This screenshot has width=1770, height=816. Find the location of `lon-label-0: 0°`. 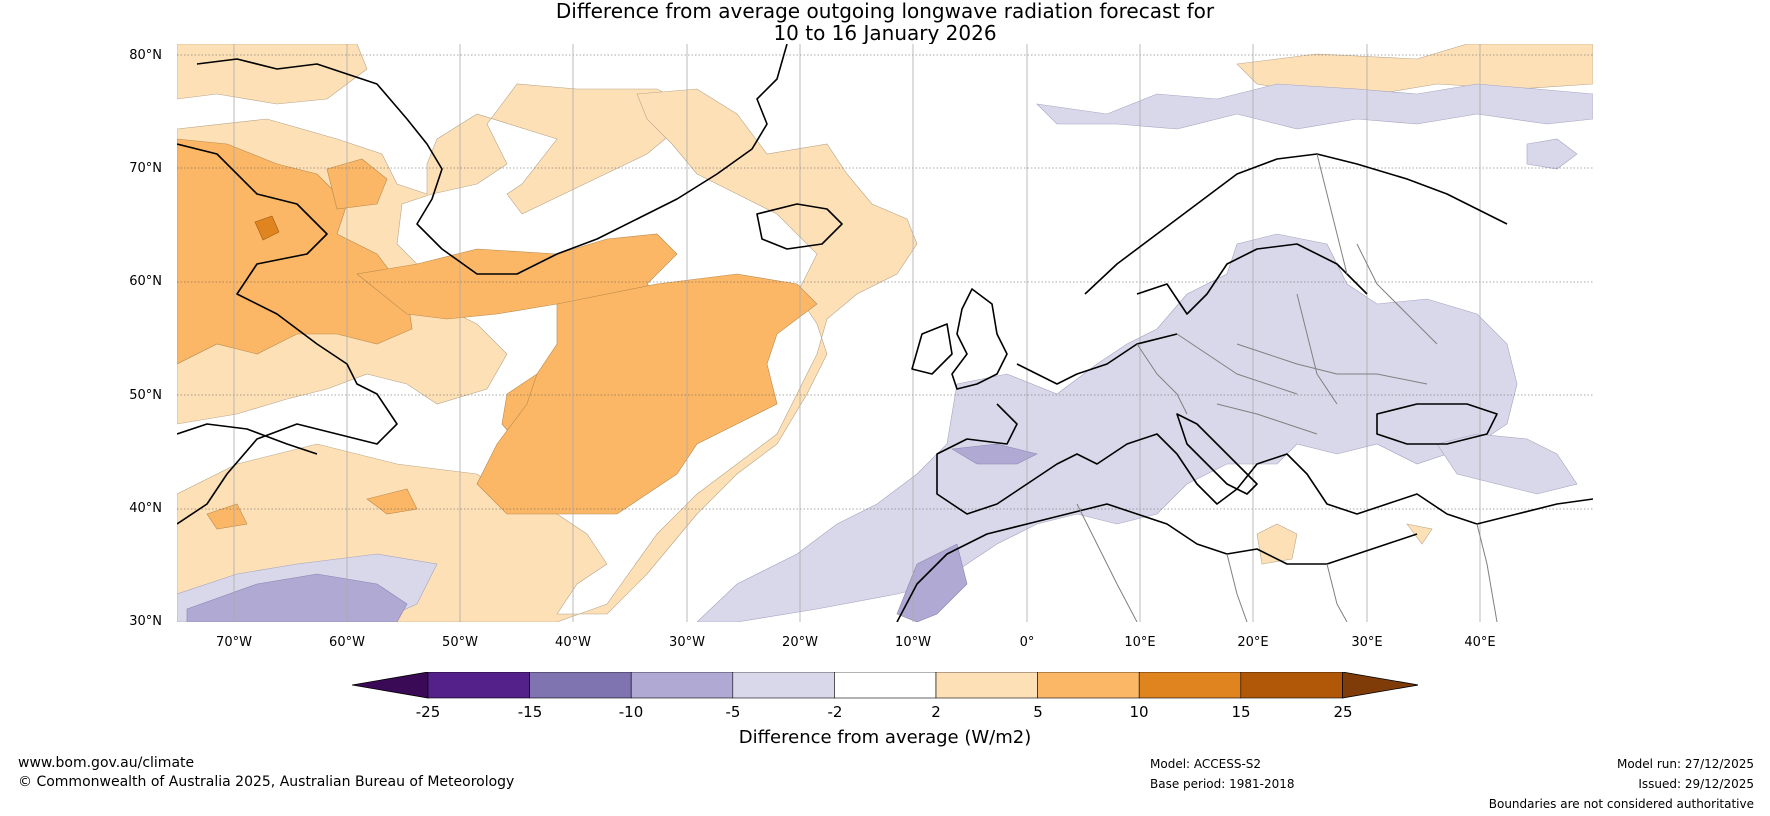

lon-label-0: 0° is located at coordinates (1027, 642).